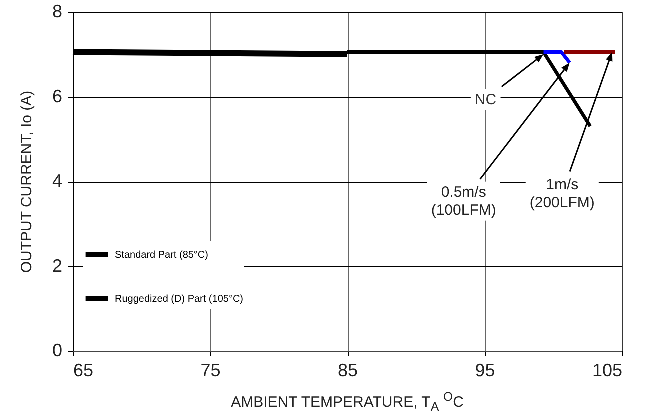 Image resolution: width=657 pixels, height=416 pixels. Describe the element at coordinates (57, 181) in the screenshot. I see `y-tick-label: 4` at that location.